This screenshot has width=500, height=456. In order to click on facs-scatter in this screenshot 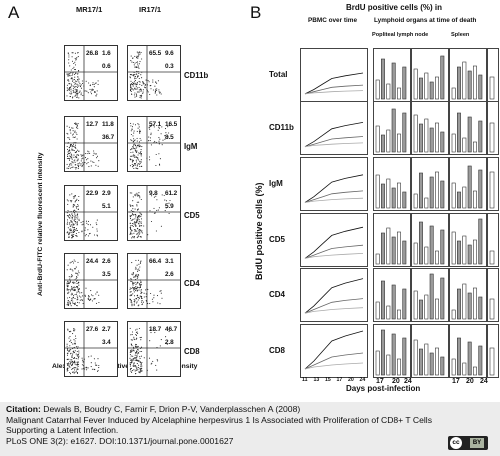, I will do `click(91, 73)`.